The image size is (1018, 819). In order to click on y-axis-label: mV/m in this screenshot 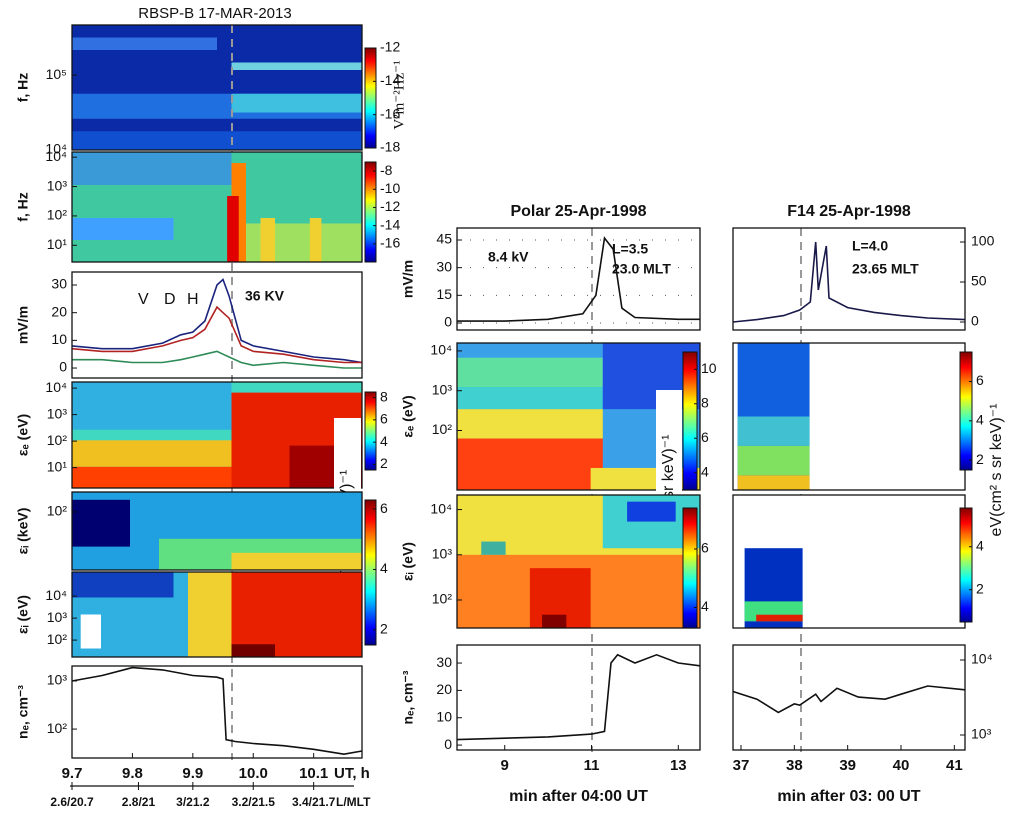, I will do `click(408, 279)`.